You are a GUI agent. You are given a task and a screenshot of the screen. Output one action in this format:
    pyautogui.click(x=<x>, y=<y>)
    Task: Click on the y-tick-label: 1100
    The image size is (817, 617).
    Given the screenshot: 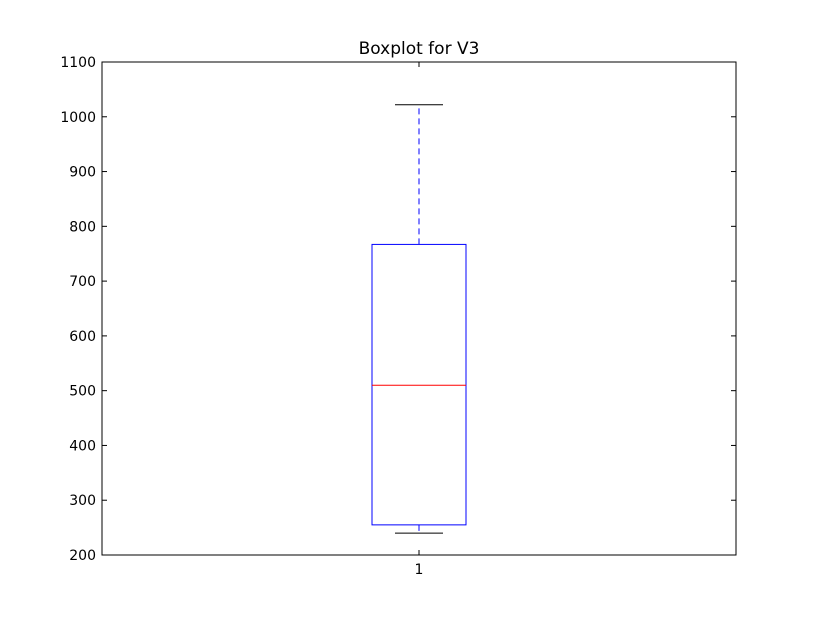 What is the action you would take?
    pyautogui.click(x=78, y=63)
    